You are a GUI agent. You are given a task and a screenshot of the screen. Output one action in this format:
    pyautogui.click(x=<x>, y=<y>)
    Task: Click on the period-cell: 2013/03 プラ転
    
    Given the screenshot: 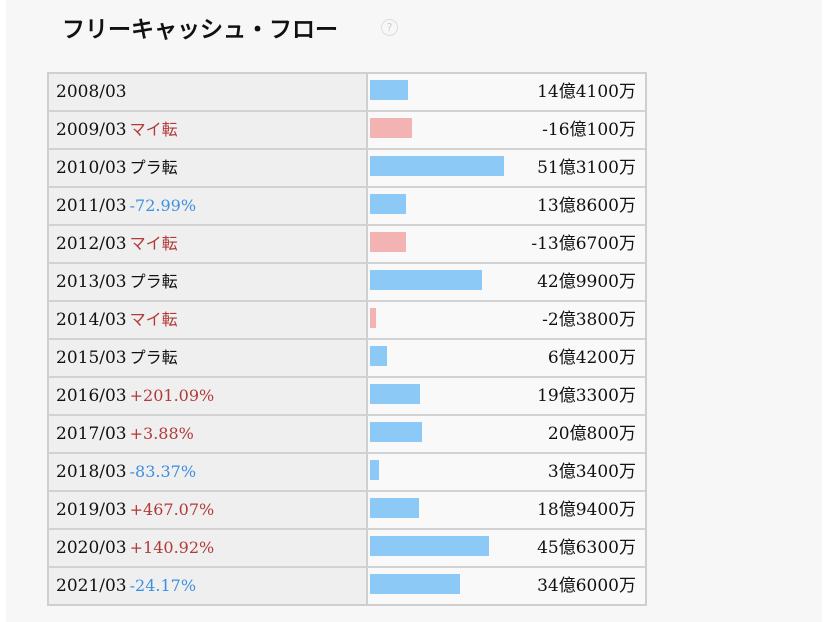 What is the action you would take?
    pyautogui.click(x=208, y=282)
    